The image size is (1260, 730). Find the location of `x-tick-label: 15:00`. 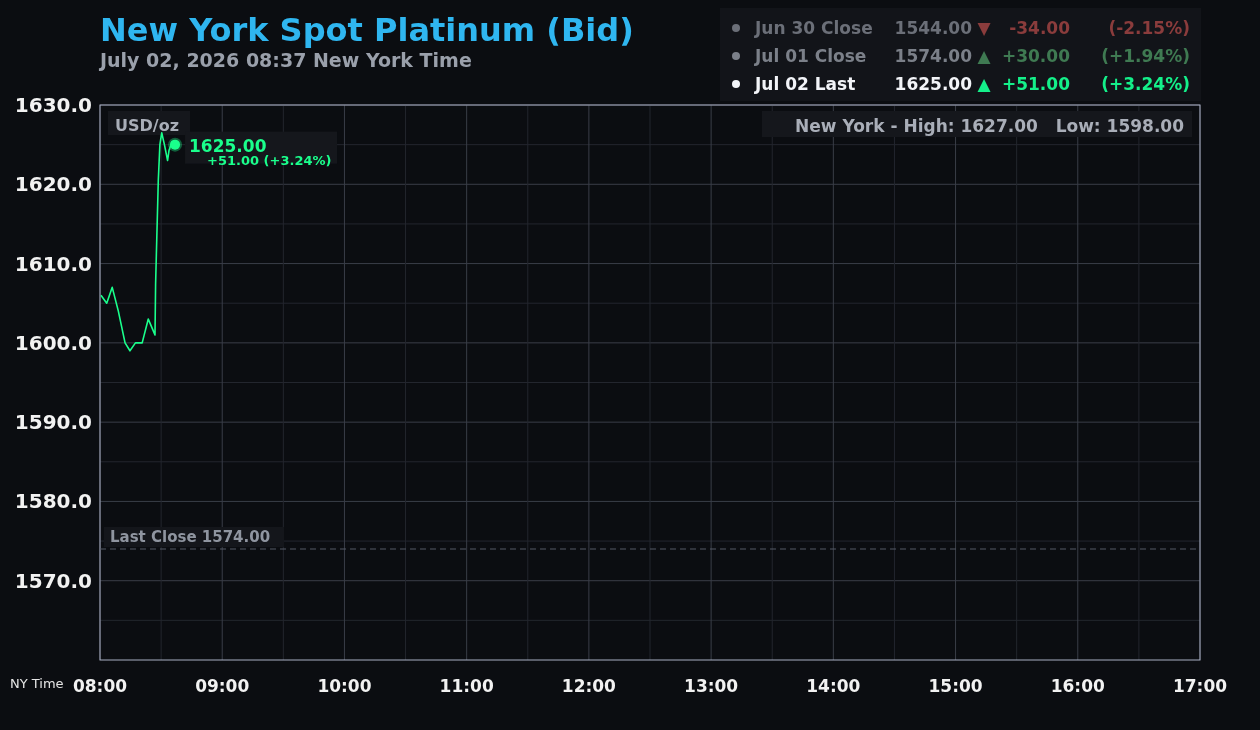

x-tick-label: 15:00 is located at coordinates (955, 686).